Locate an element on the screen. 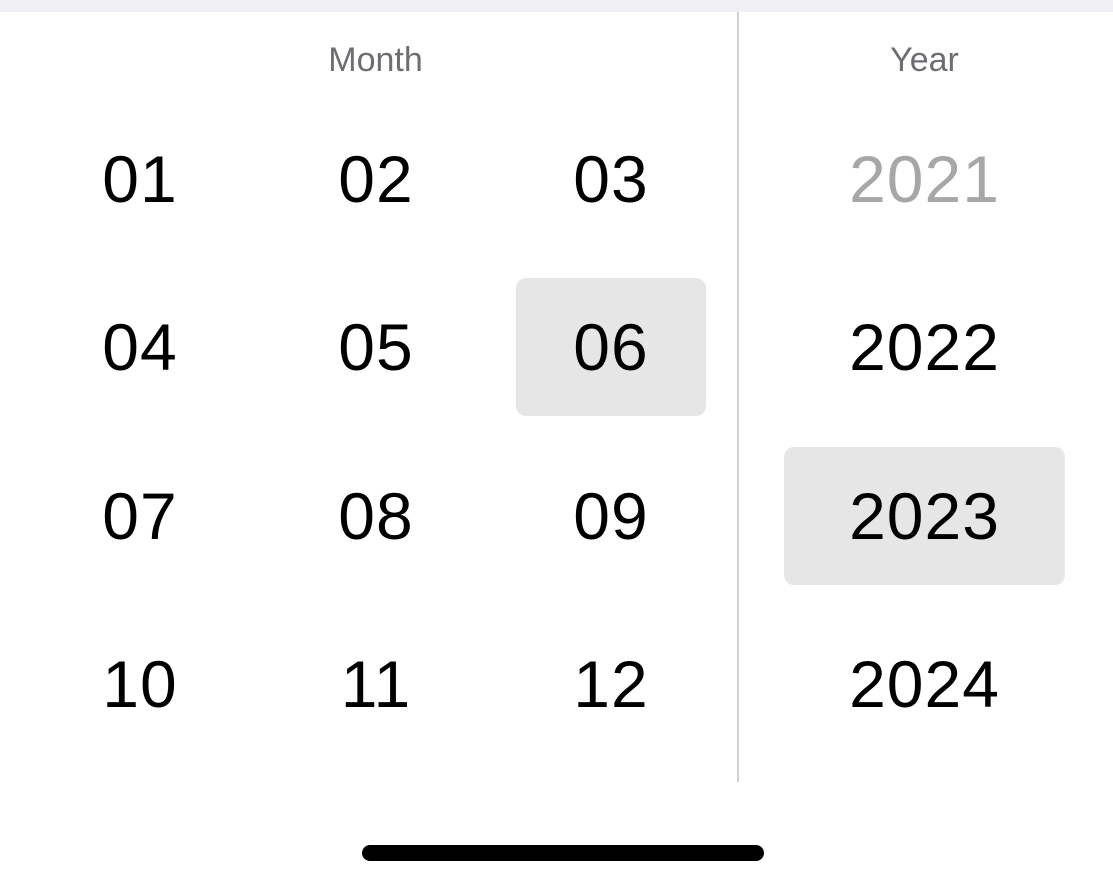 The height and width of the screenshot is (884, 1113). month-option-01: 01 is located at coordinates (140, 179).